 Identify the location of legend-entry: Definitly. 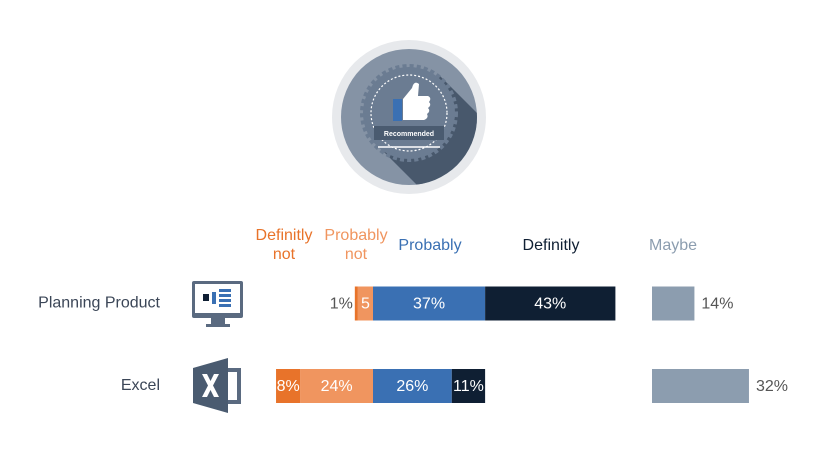
(551, 245).